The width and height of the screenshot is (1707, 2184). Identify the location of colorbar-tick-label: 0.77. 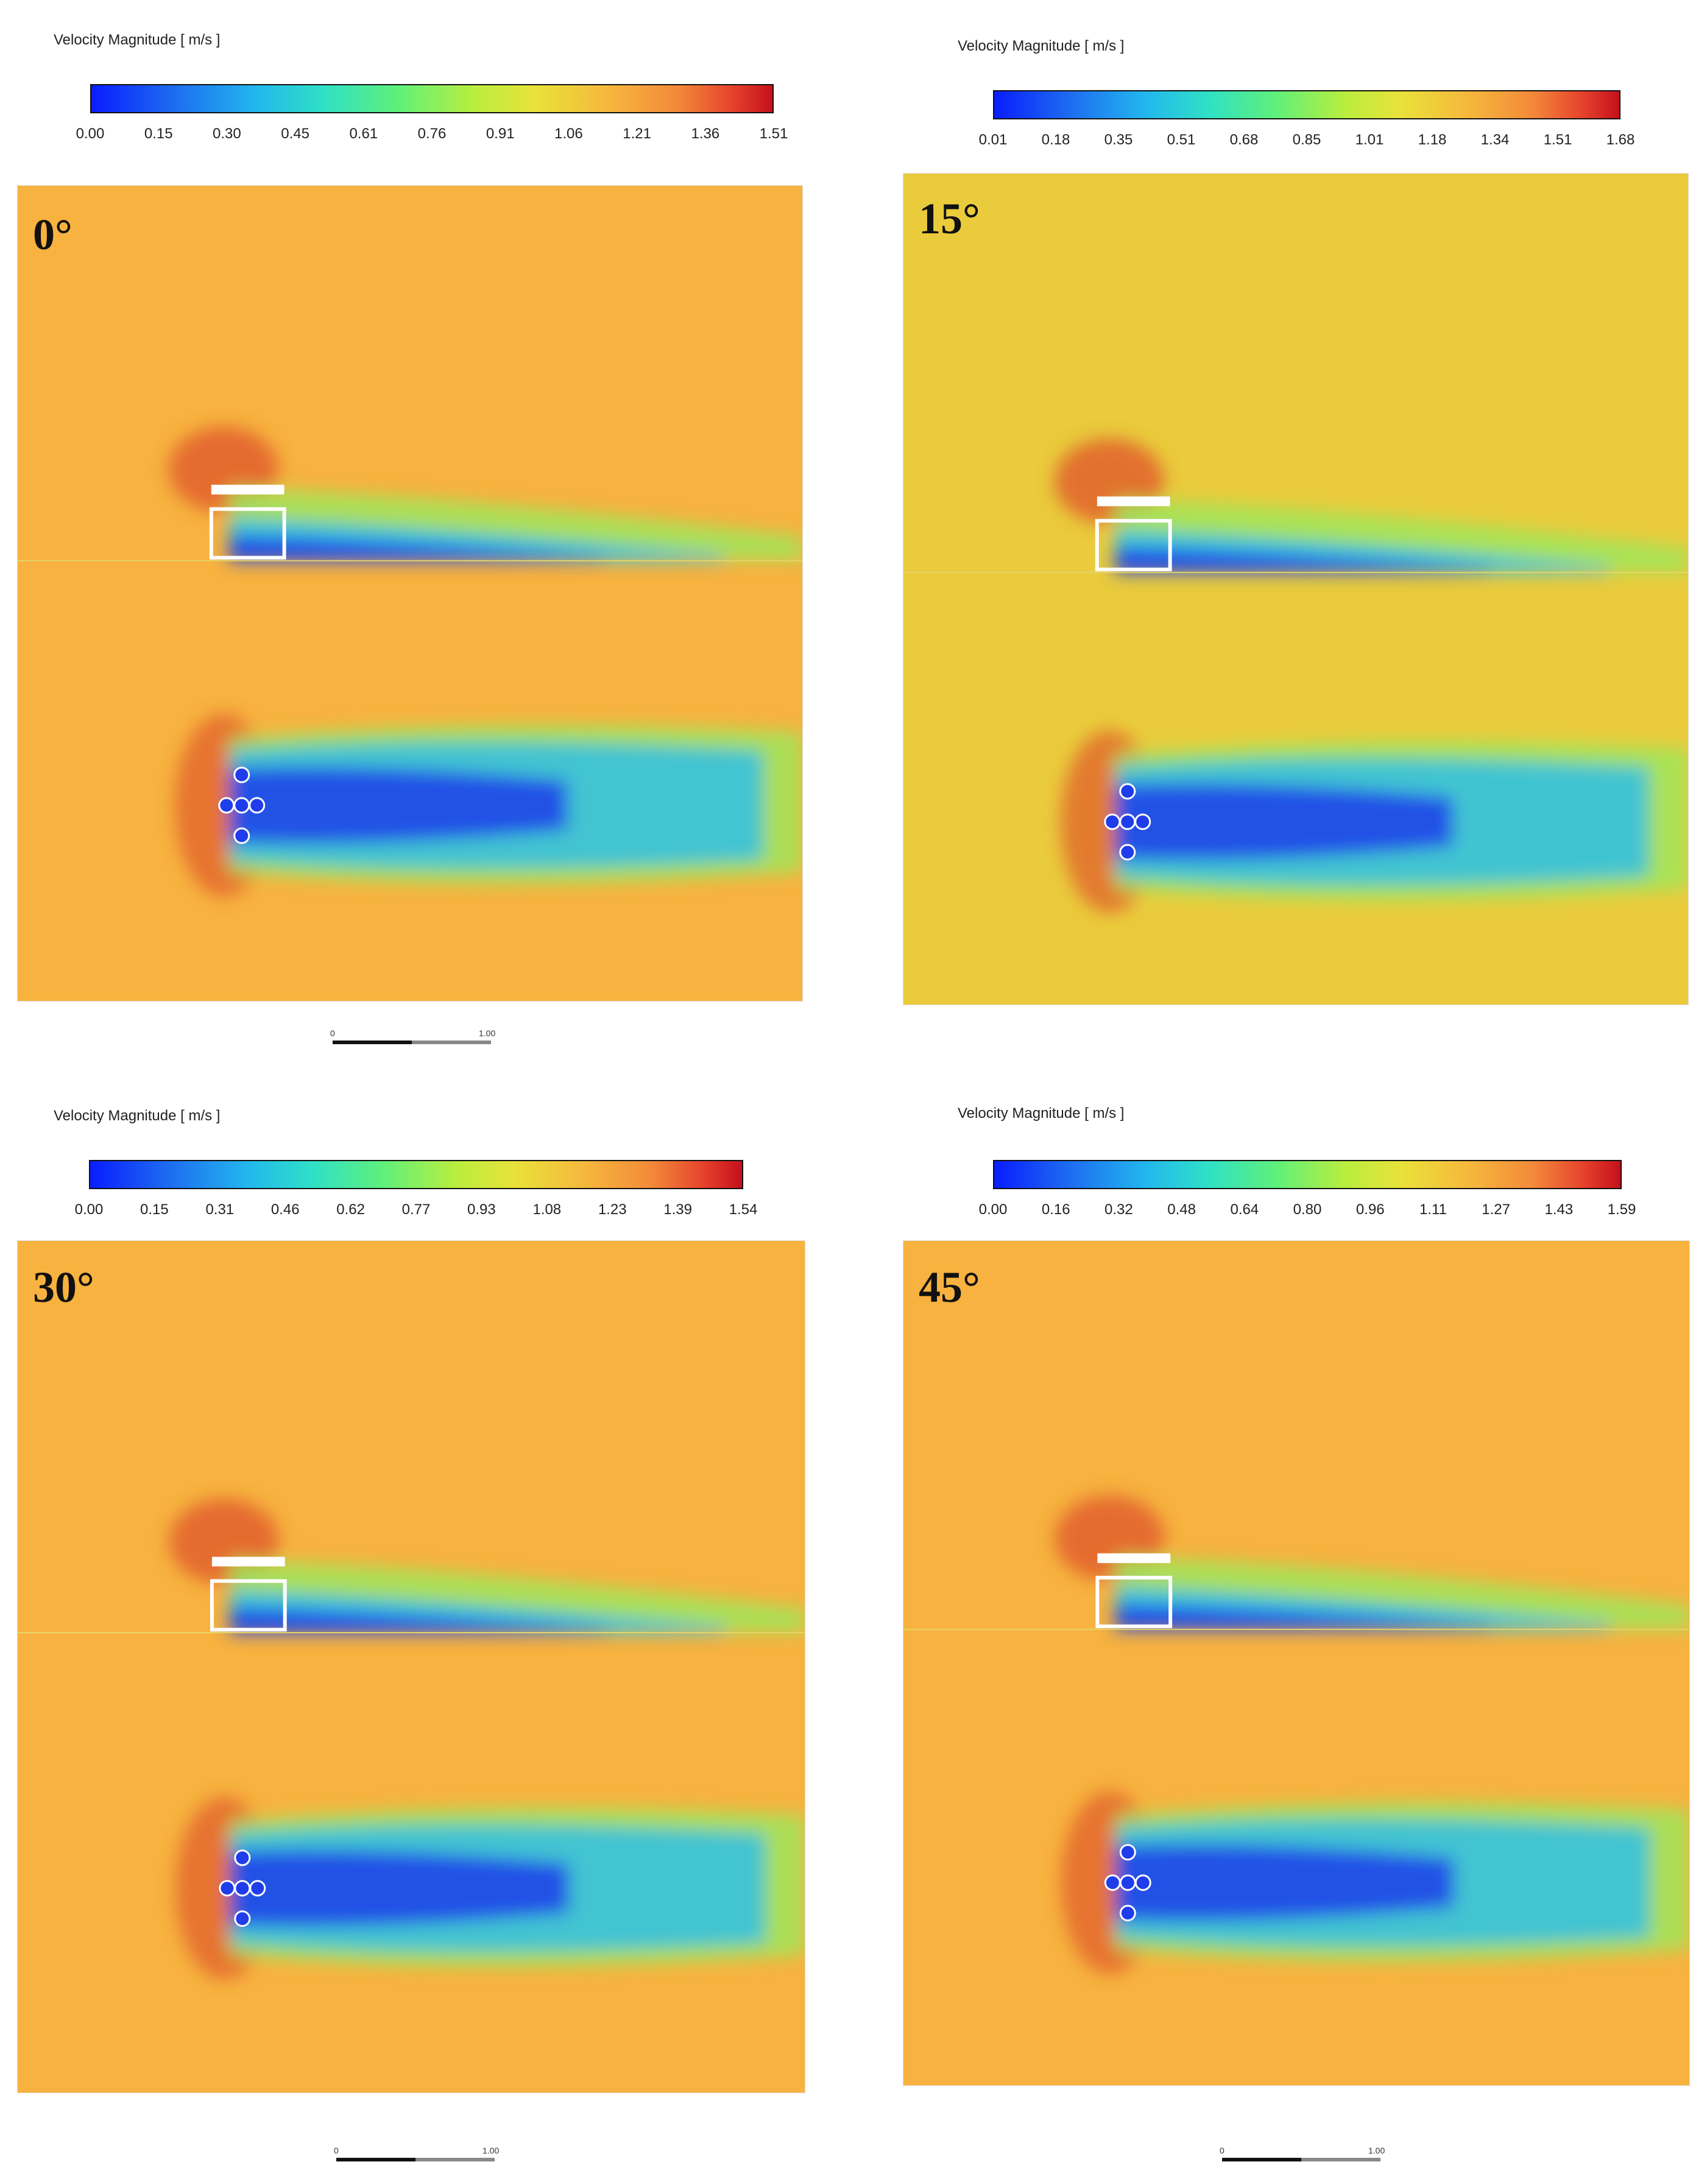
(416, 1209).